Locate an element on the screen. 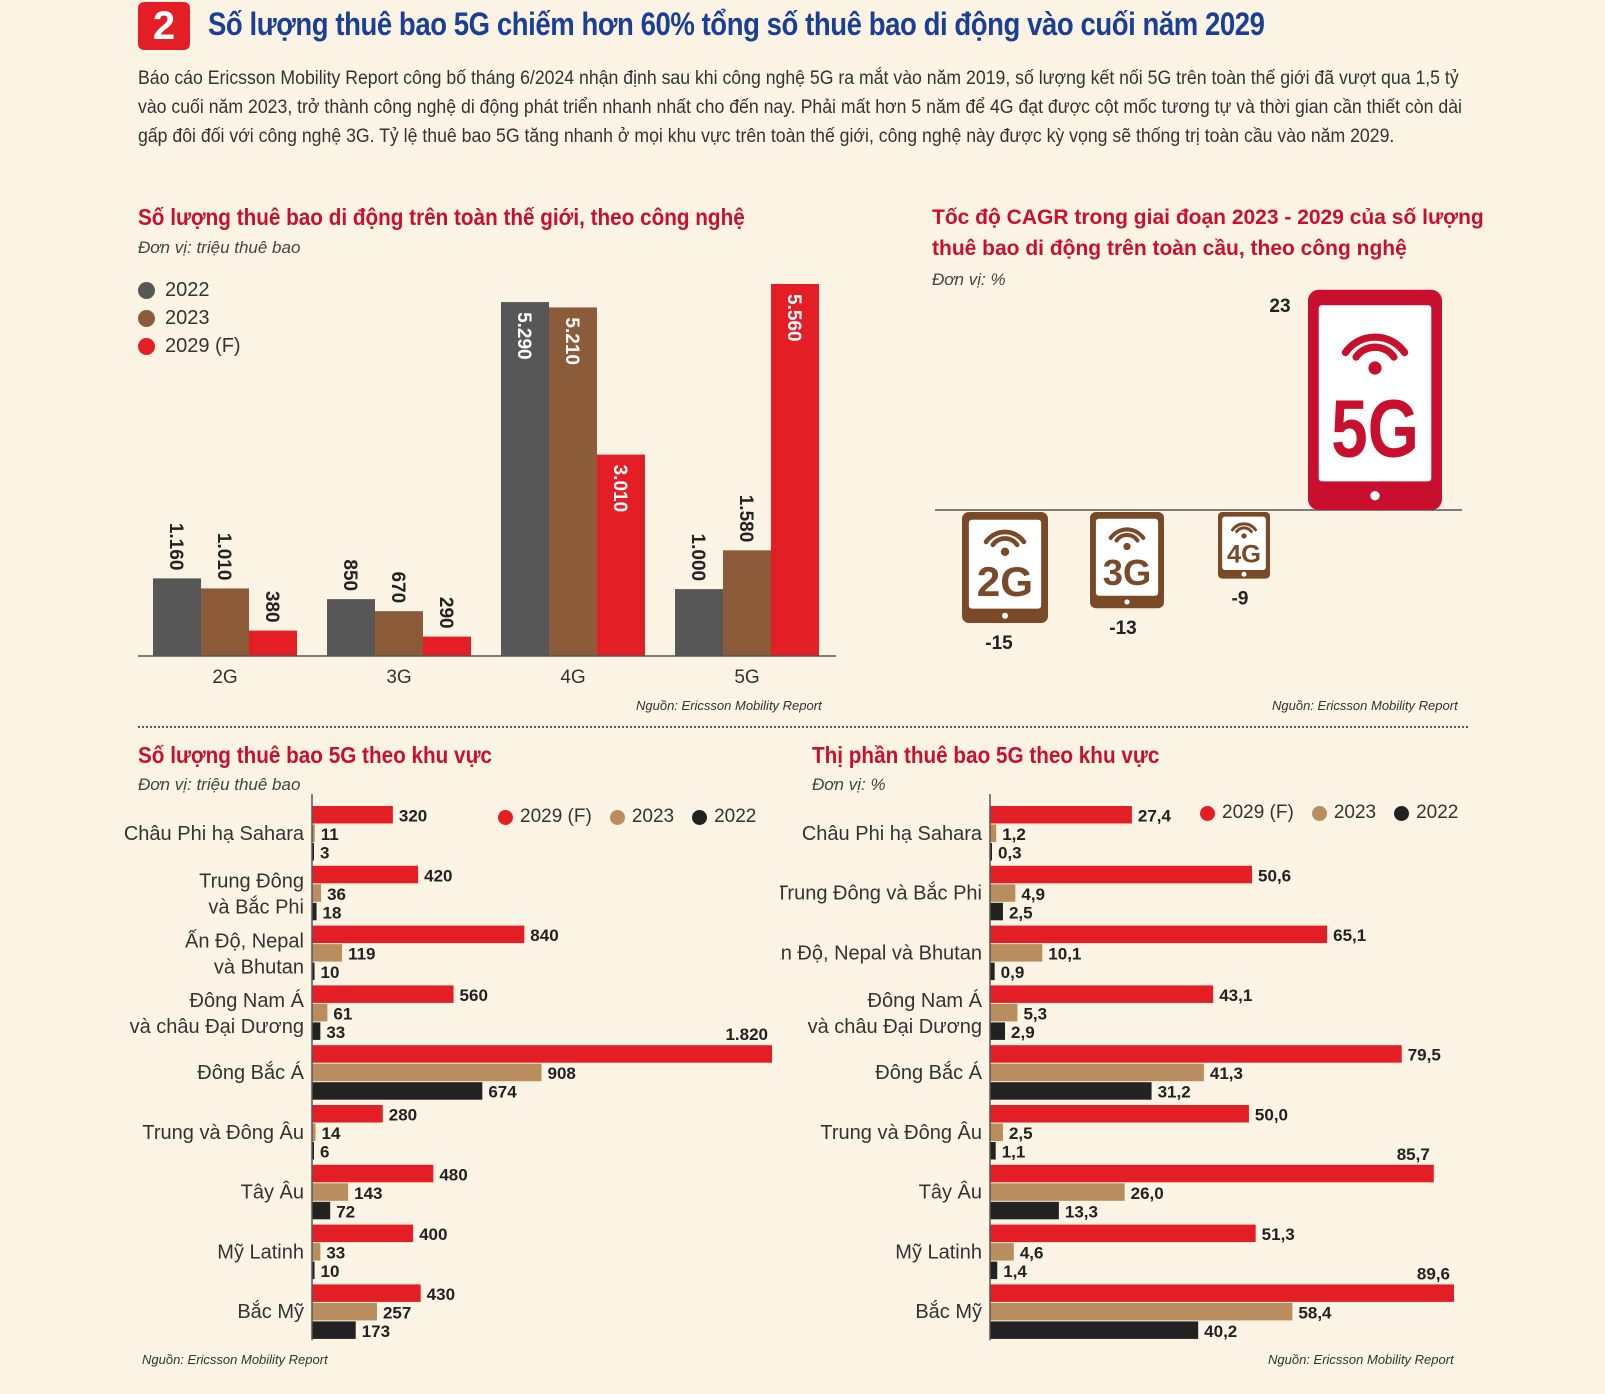 This screenshot has height=1394, width=1605. phone-label: 2G is located at coordinates (1005, 581).